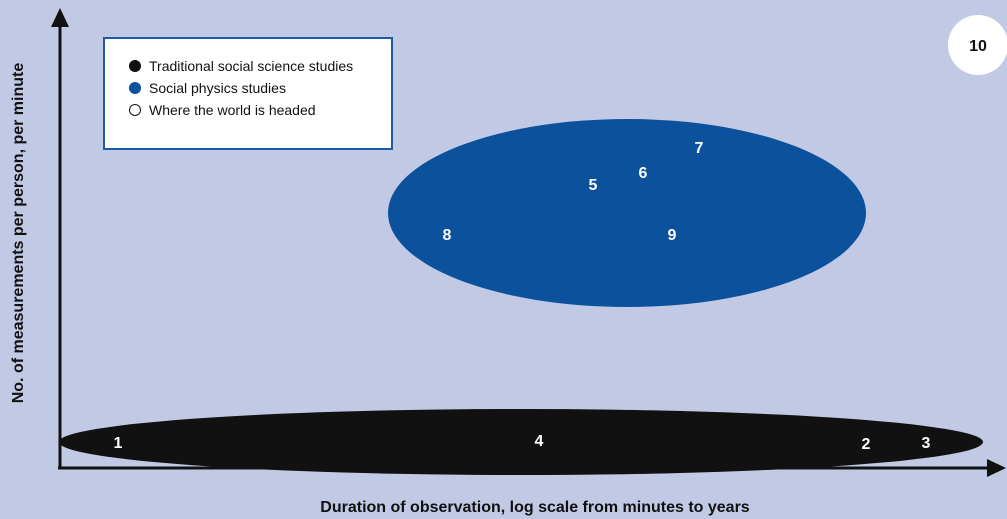 Image resolution: width=1007 pixels, height=519 pixels. Describe the element at coordinates (699, 148) in the screenshot. I see `point-label-7: 7` at that location.